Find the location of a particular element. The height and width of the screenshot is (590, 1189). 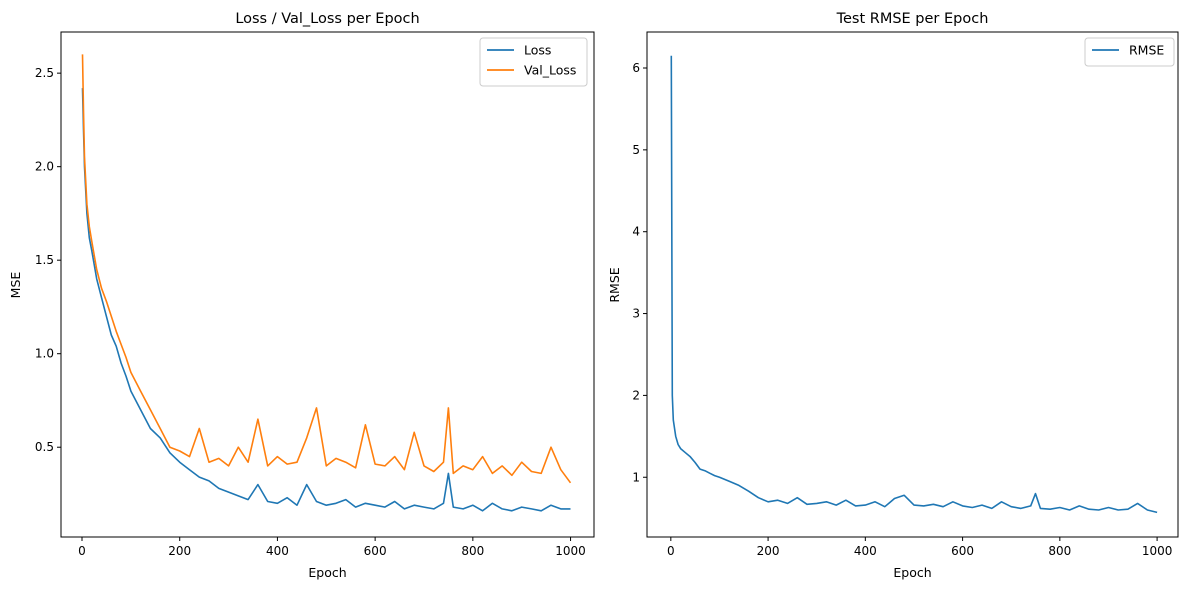

y-tick-label: 1 is located at coordinates (636, 477).